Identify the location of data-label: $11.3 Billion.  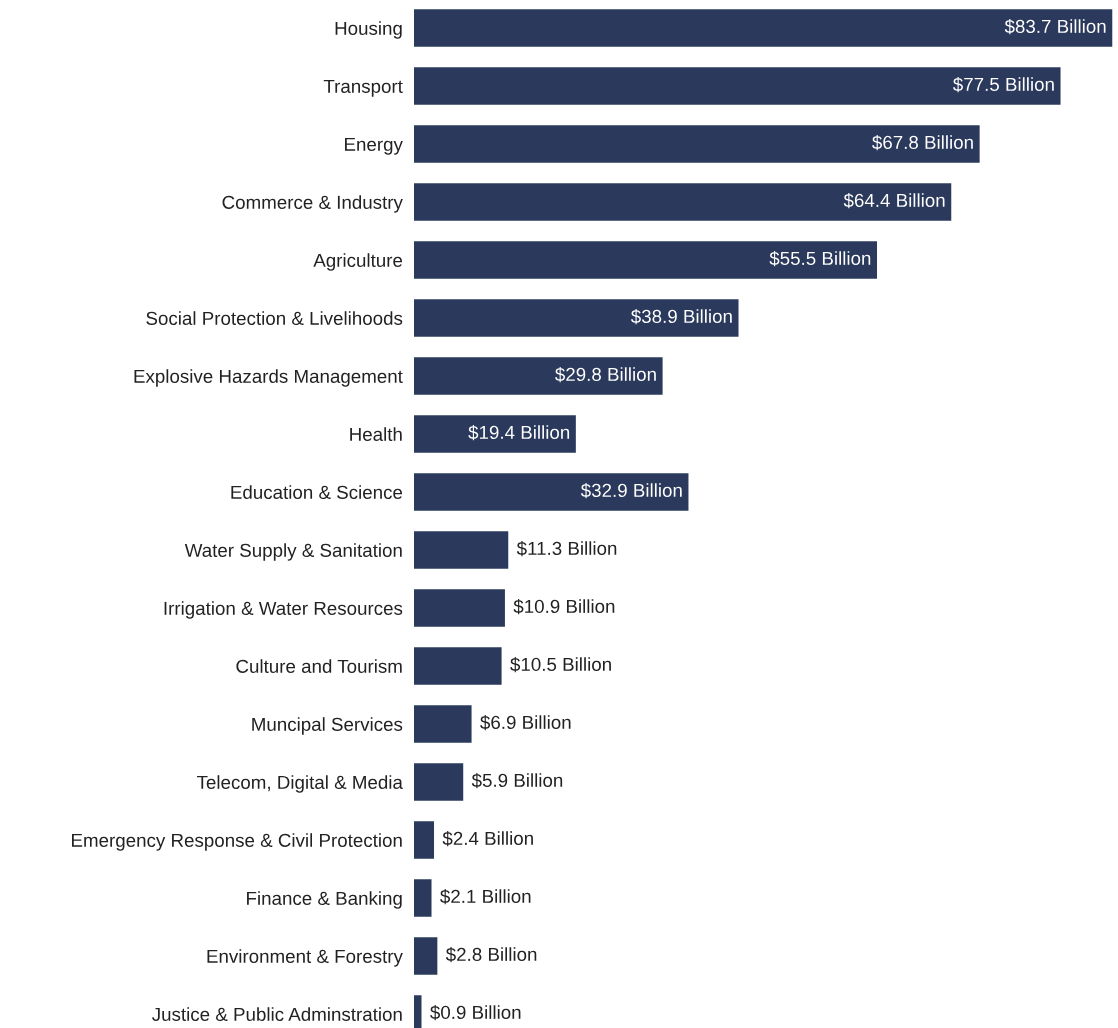
(566, 548).